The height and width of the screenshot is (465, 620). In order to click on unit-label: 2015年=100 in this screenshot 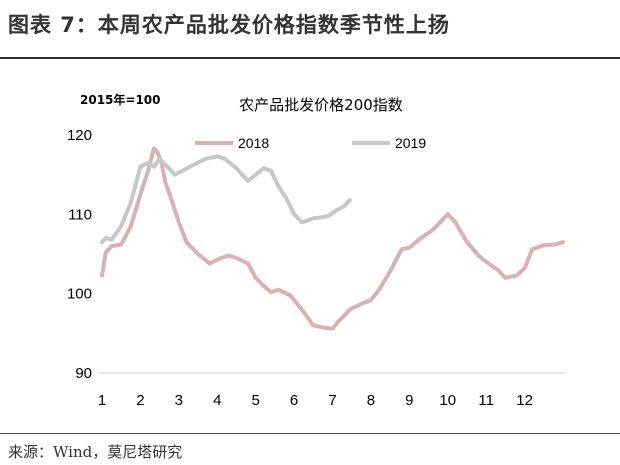, I will do `click(120, 99)`.